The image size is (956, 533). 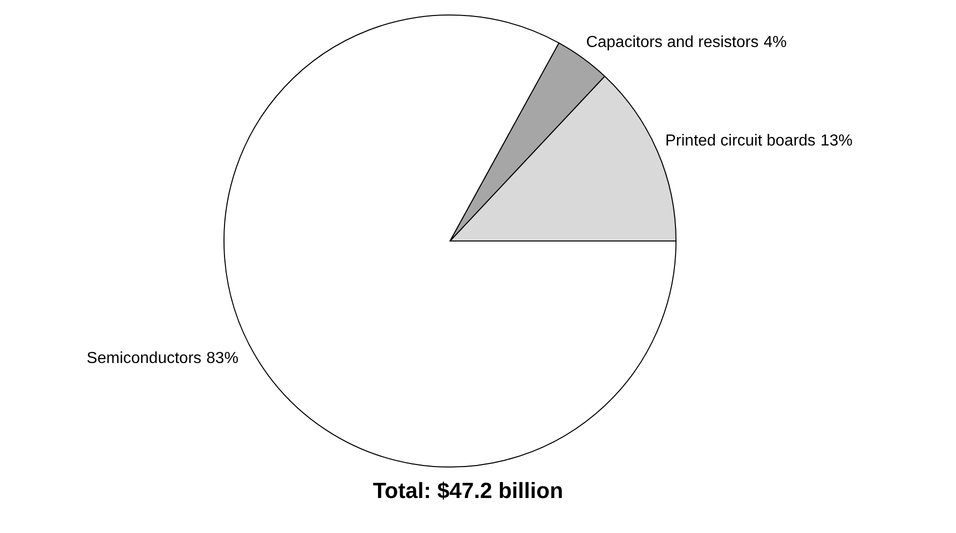 I want to click on slice-label: Semiconductors, so click(x=144, y=358).